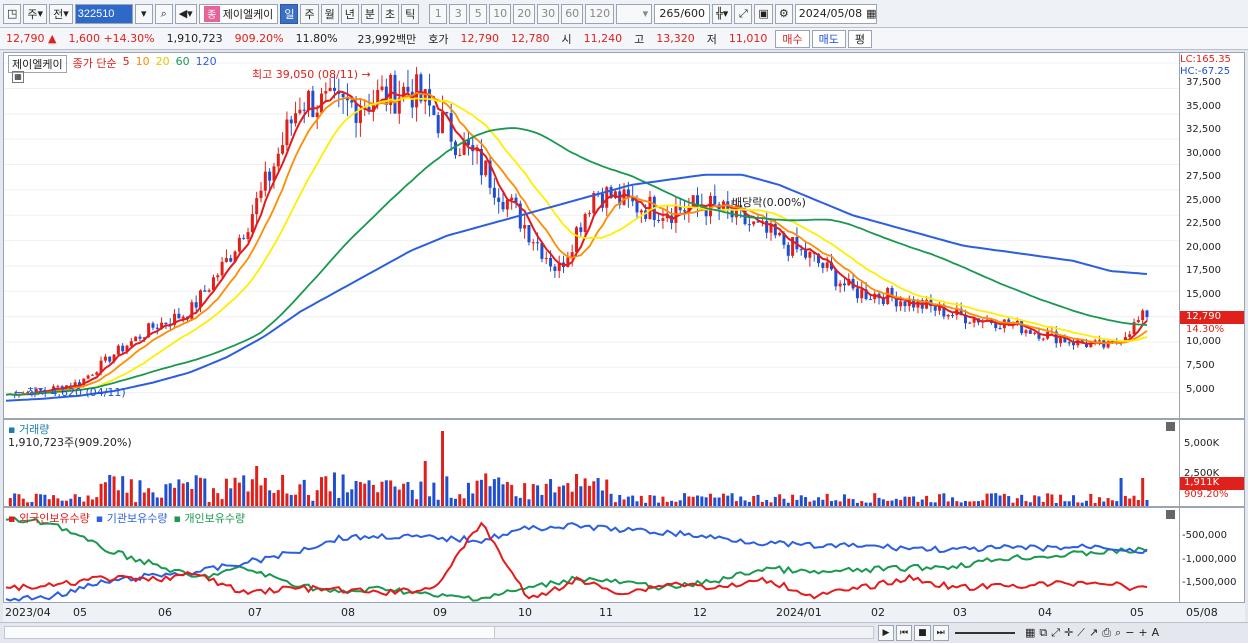  What do you see at coordinates (792, 38) in the screenshot?
I see `buy-button: 매수` at bounding box center [792, 38].